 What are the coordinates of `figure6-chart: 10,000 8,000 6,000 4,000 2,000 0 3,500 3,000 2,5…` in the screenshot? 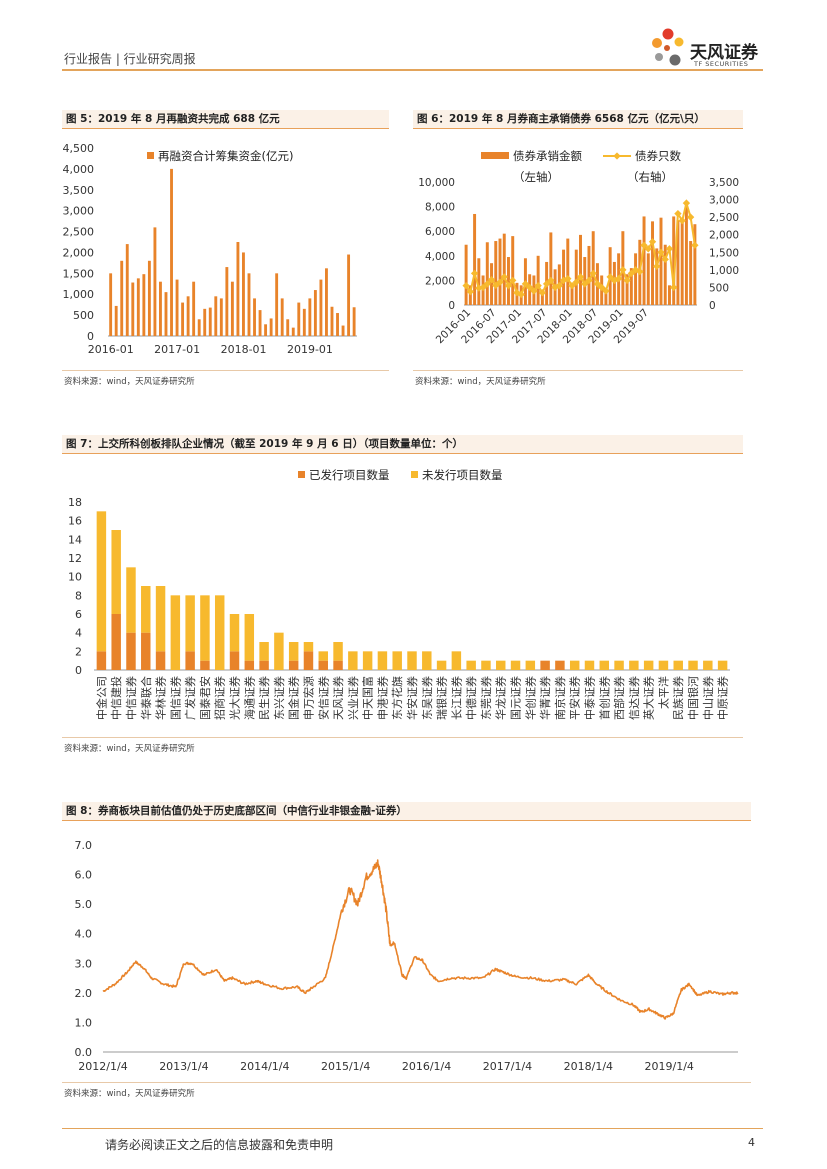 It's located at (578, 247).